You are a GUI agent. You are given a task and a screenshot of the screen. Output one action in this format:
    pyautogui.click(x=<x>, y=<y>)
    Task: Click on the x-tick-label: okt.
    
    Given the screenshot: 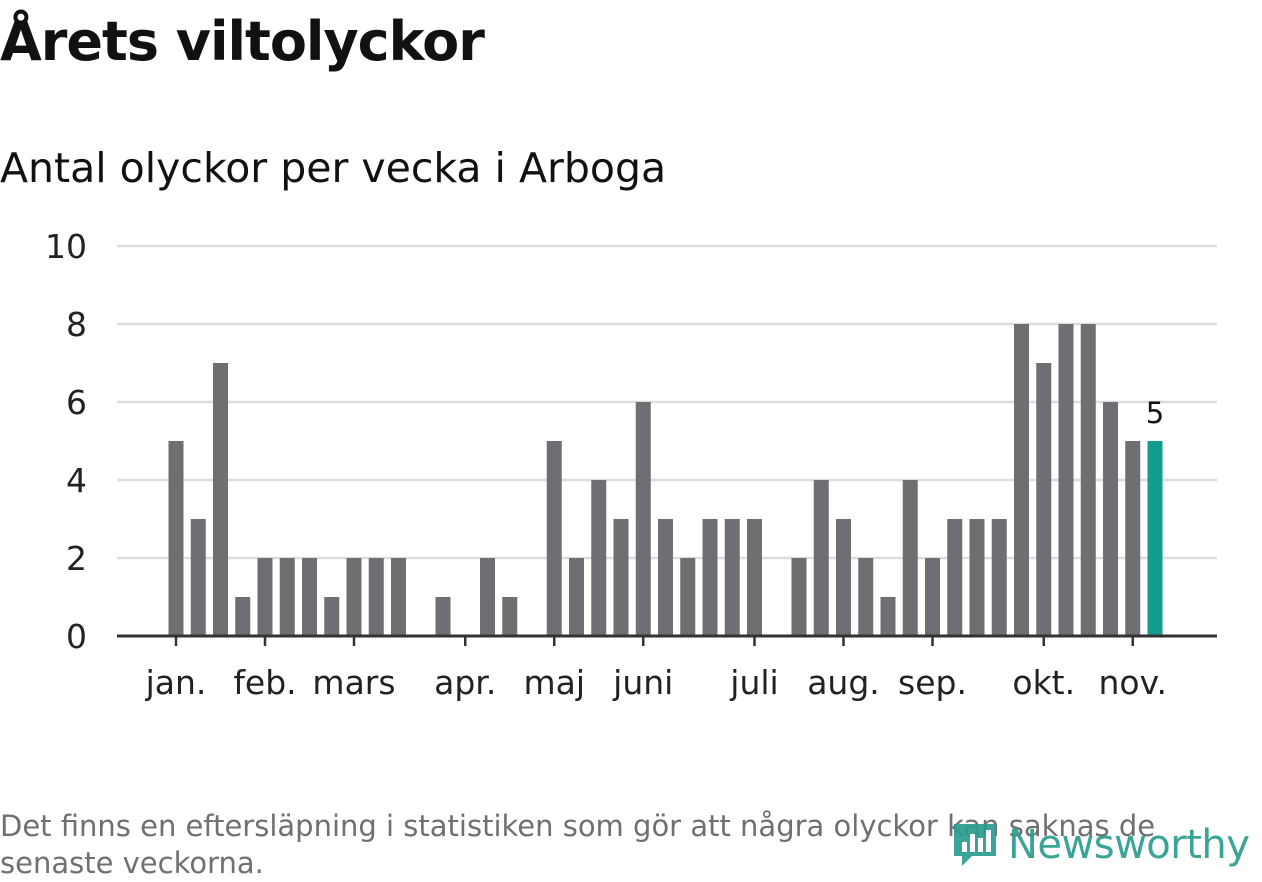 What is the action you would take?
    pyautogui.click(x=1043, y=682)
    